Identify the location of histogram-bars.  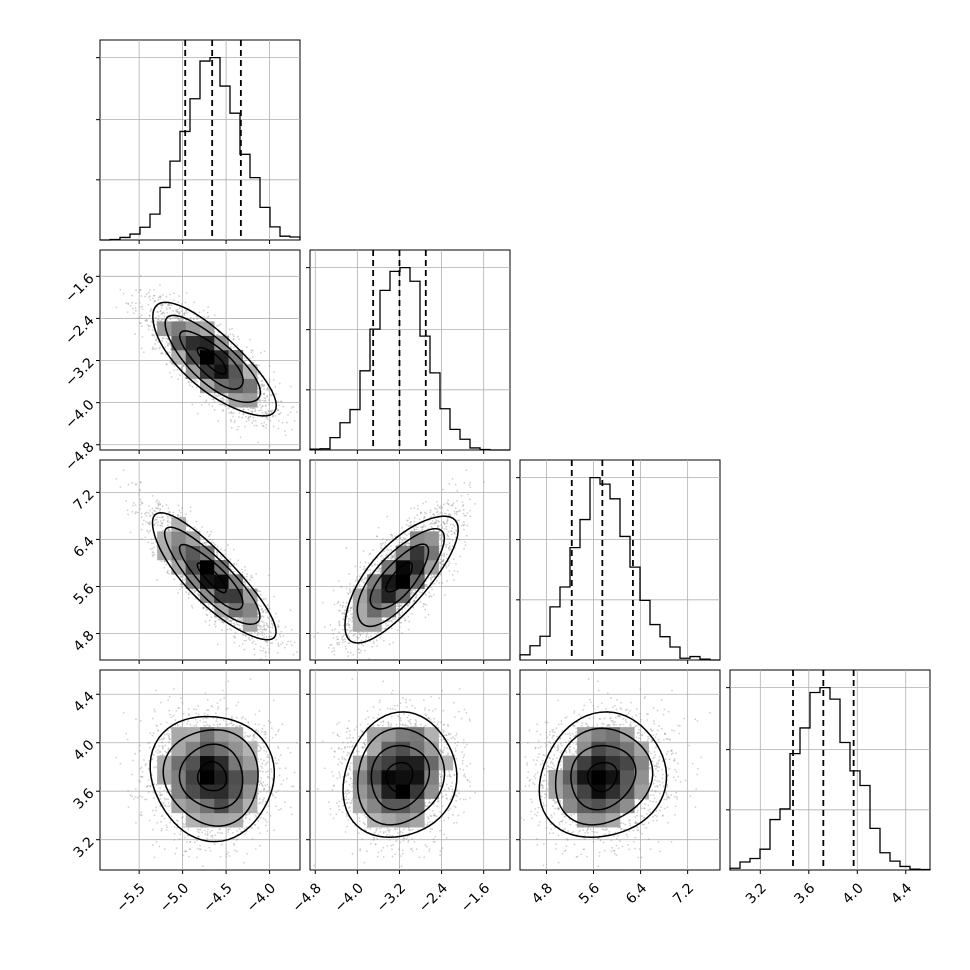
(200, 148).